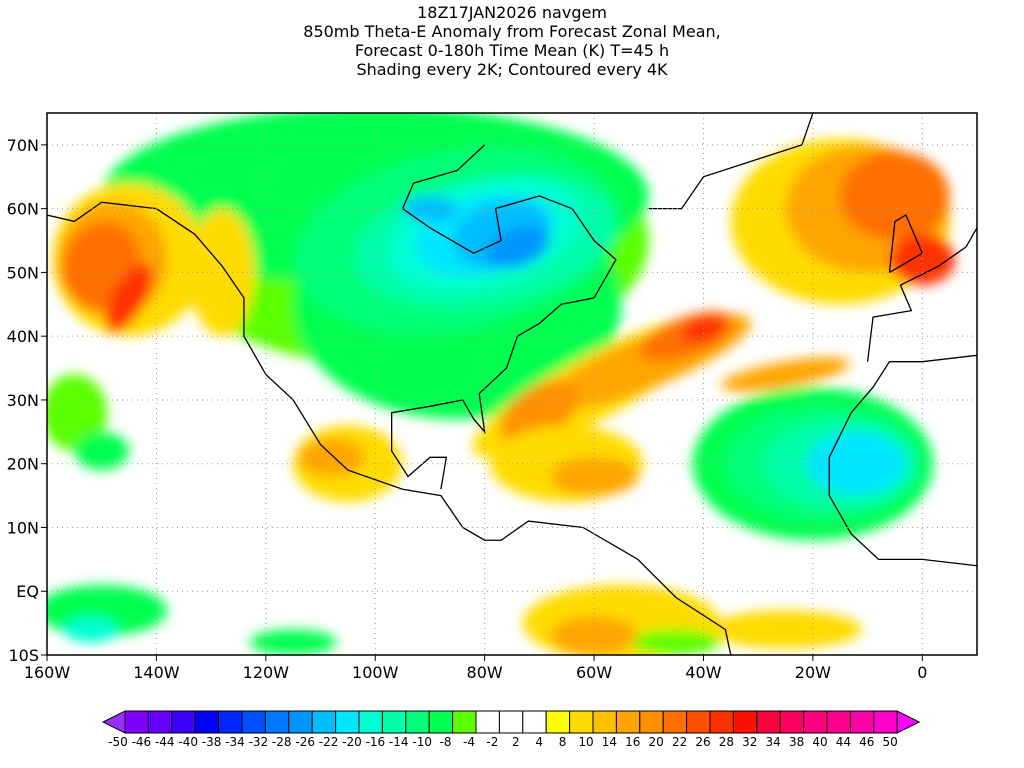 The height and width of the screenshot is (768, 1024). I want to click on y-tick-label: EQ, so click(27, 591).